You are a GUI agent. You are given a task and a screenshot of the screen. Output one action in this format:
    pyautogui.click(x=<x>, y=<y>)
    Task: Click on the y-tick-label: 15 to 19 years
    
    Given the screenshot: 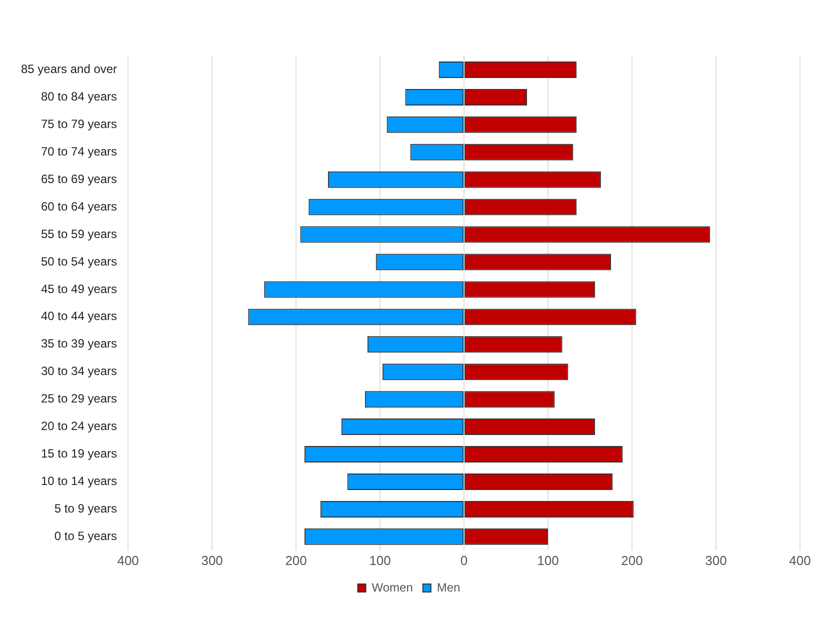 What is the action you would take?
    pyautogui.click(x=79, y=453)
    